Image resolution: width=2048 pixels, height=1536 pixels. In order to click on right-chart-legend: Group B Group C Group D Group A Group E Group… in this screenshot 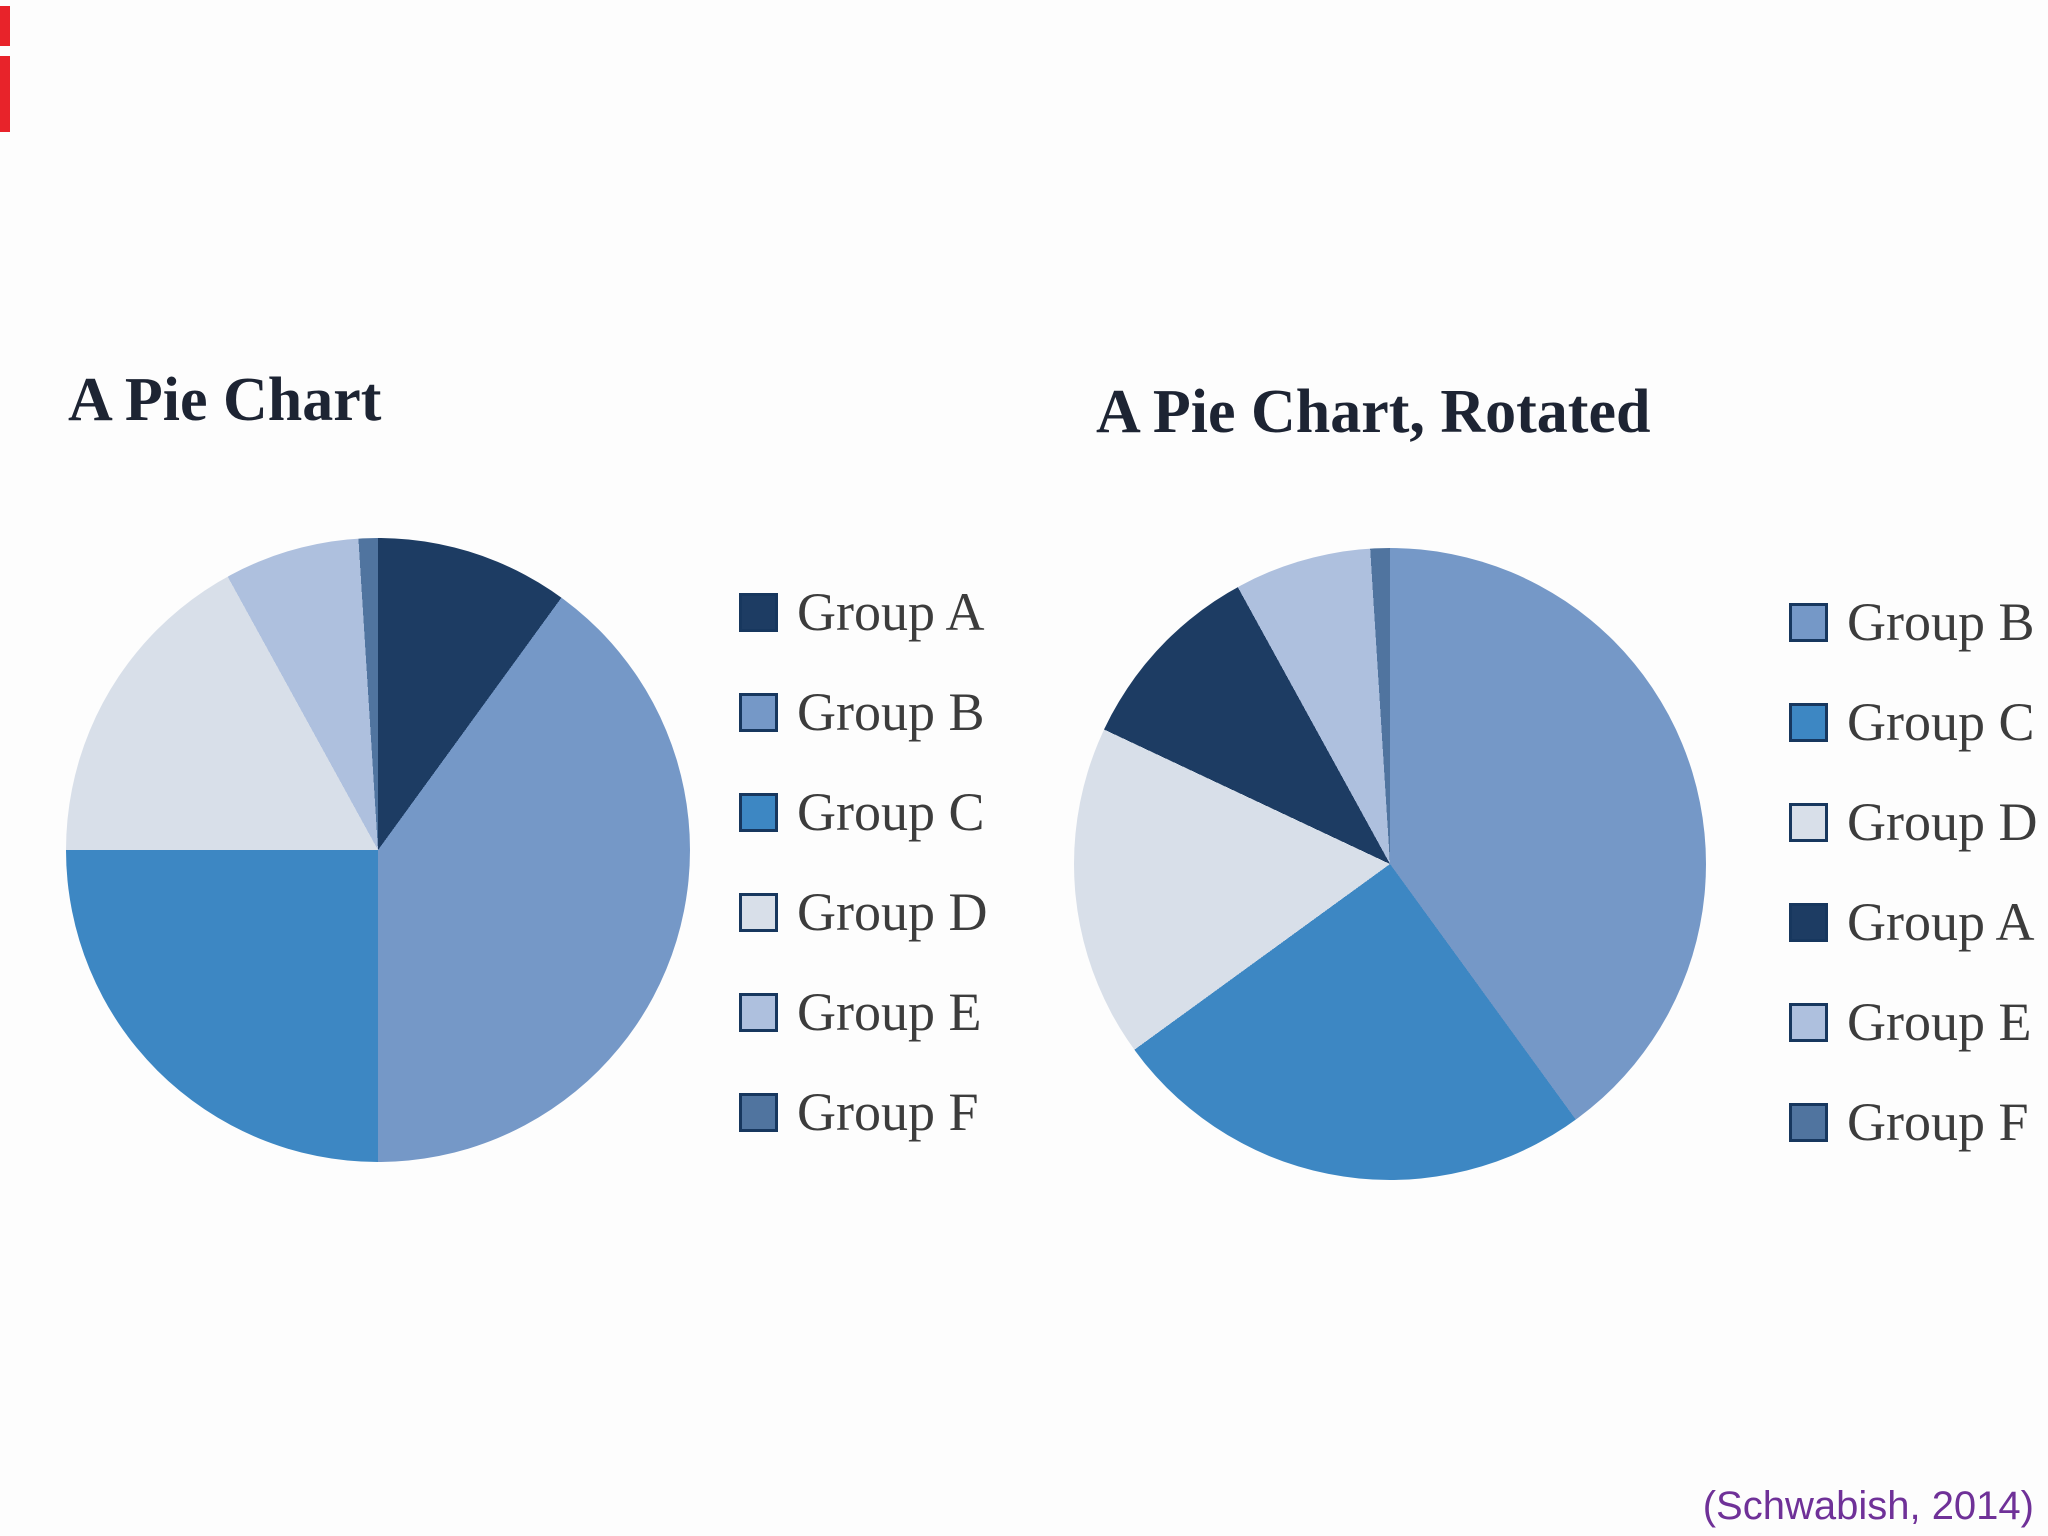, I will do `click(1913, 897)`.